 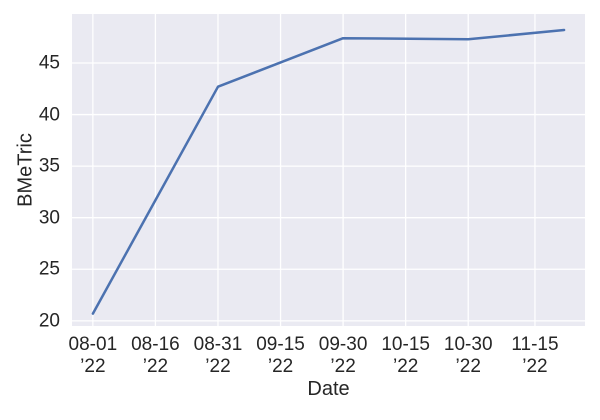 What do you see at coordinates (49, 115) in the screenshot?
I see `y-tick-label: 40` at bounding box center [49, 115].